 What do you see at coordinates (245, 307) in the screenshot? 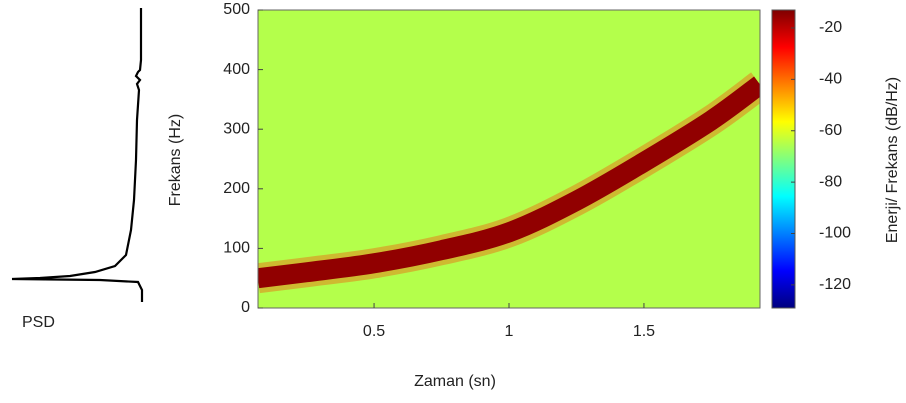
I see `y-tick-label: 0` at bounding box center [245, 307].